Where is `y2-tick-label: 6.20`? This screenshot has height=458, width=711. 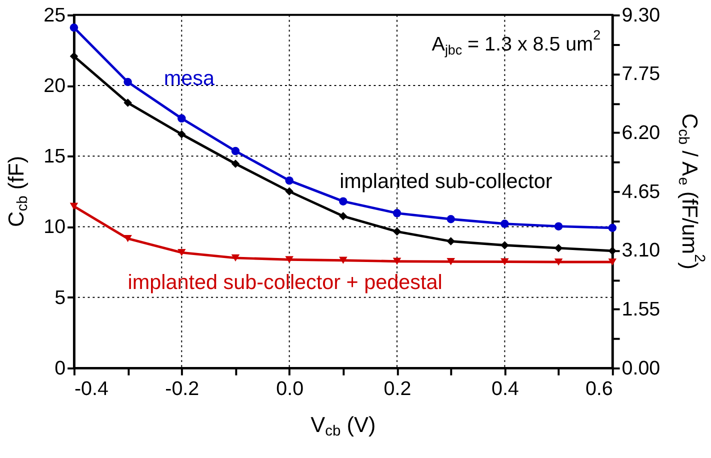
y2-tick-label: 6.20 is located at coordinates (641, 133).